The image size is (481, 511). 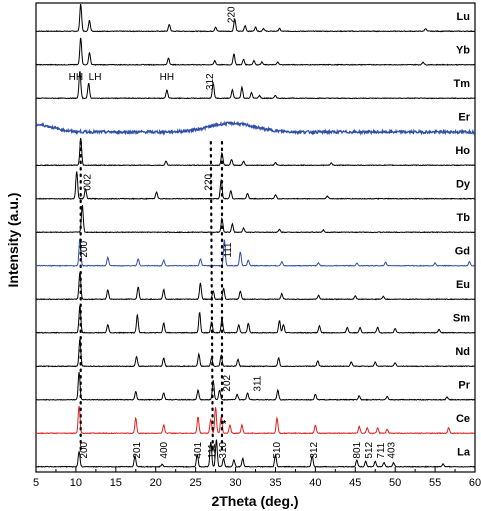 What do you see at coordinates (357, 449) in the screenshot?
I see `peak-annotation: 801` at bounding box center [357, 449].